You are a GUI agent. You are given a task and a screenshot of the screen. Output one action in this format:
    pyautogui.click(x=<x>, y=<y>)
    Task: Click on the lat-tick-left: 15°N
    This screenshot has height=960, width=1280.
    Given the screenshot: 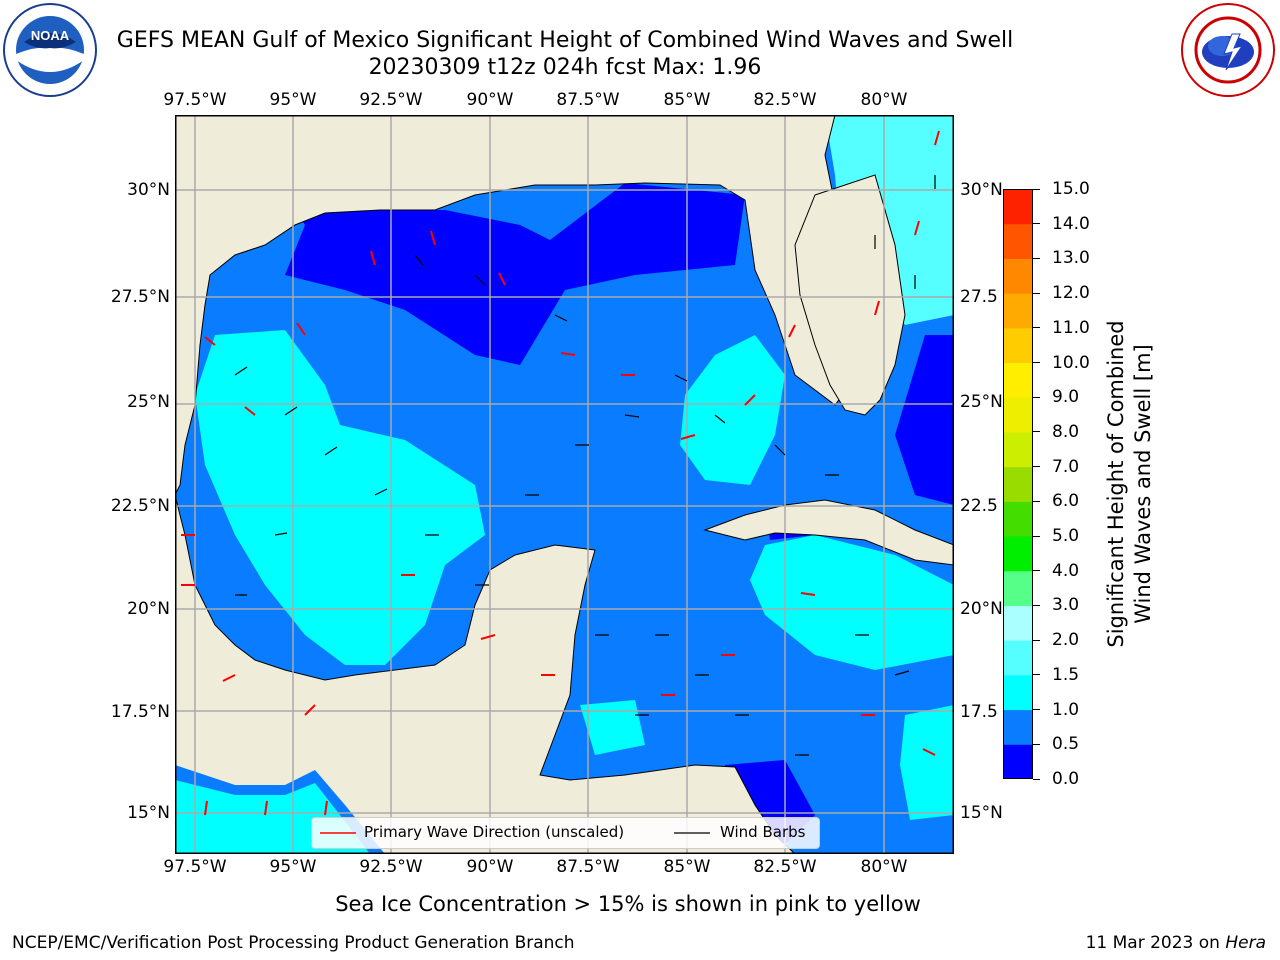 What is the action you would take?
    pyautogui.click(x=148, y=813)
    